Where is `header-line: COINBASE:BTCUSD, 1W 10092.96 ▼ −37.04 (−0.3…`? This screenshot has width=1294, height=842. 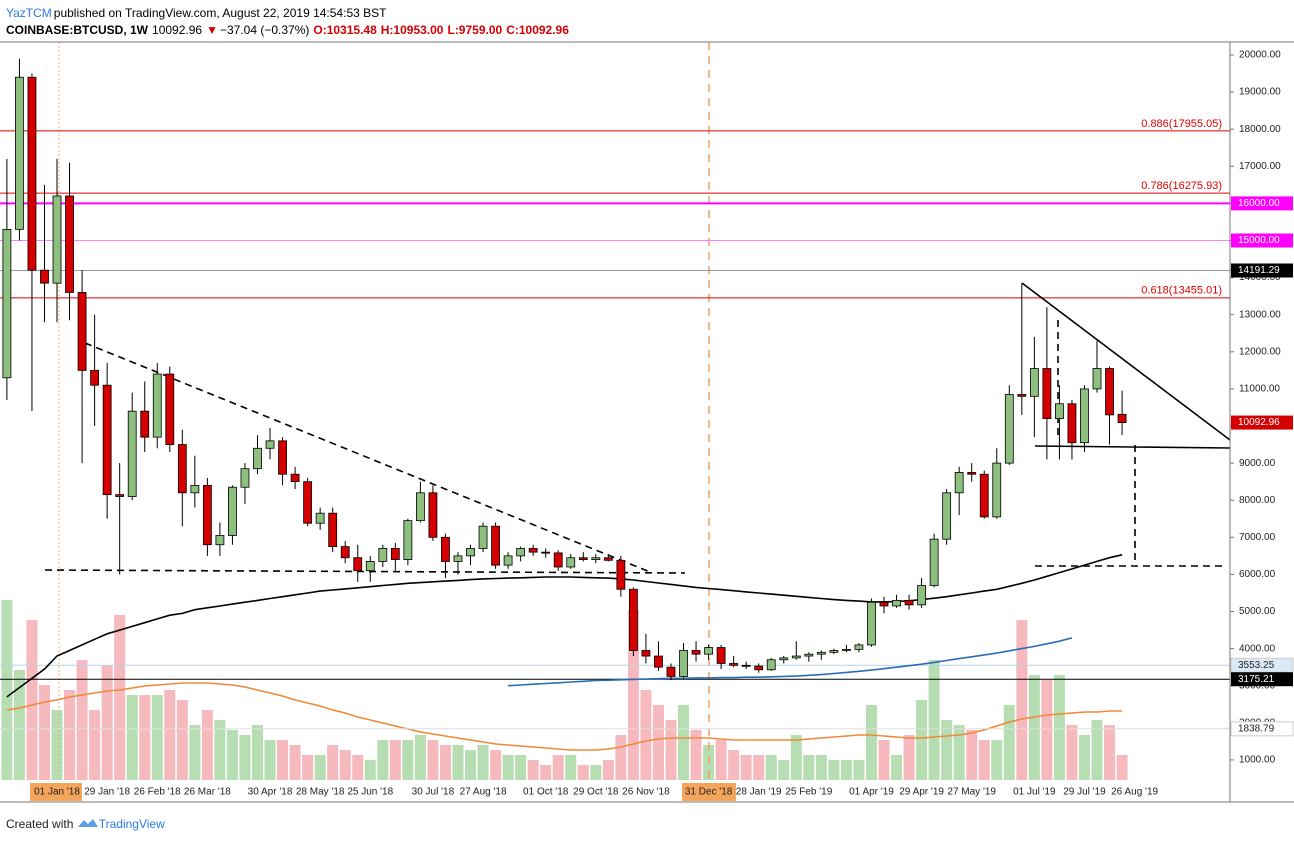
header-line: COINBASE:BTCUSD, 1W 10092.96 ▼ −37.04 (−0.3… is located at coordinates (287, 30).